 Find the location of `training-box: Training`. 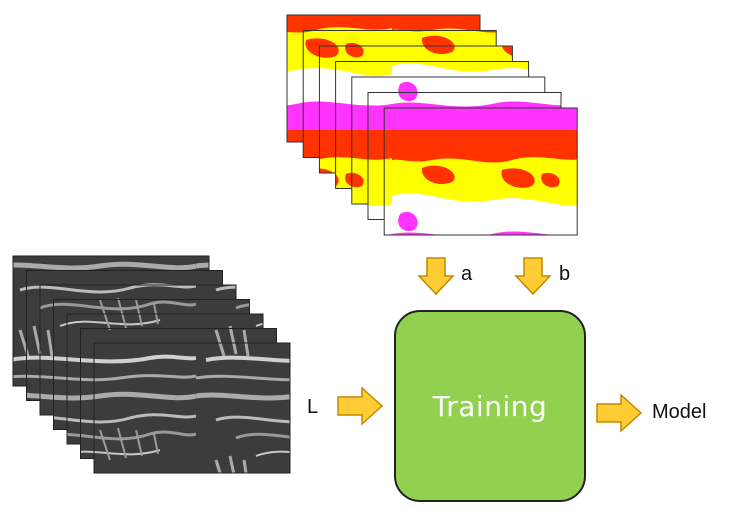

training-box: Training is located at coordinates (490, 406).